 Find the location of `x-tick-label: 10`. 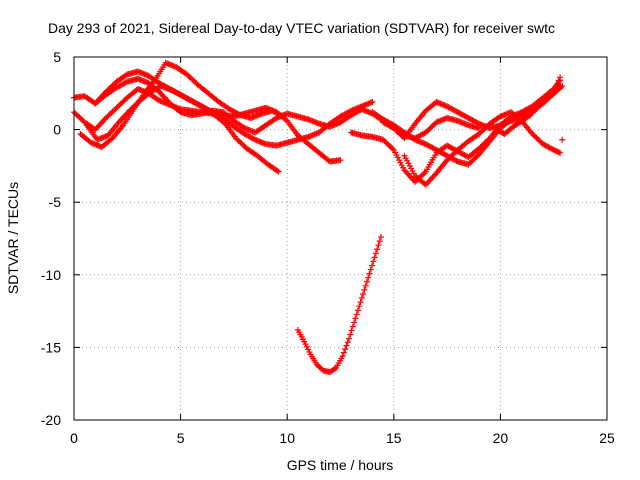

x-tick-label: 10 is located at coordinates (287, 438).